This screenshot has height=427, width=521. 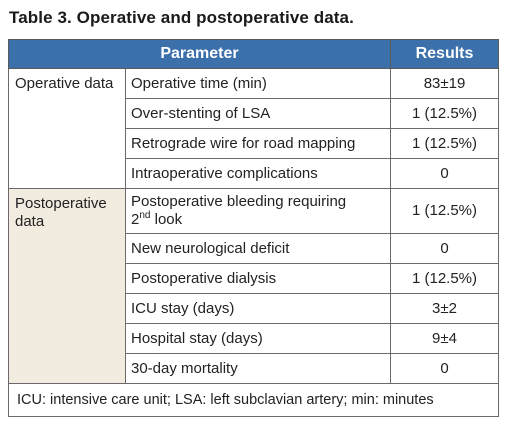 I want to click on row-param: Operative time (min), so click(x=258, y=83).